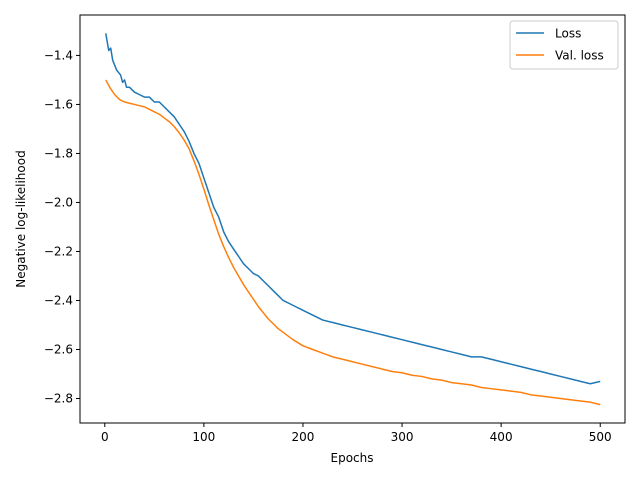  What do you see at coordinates (62, 226) in the screenshot?
I see `y-axis-ticks: −2.8 −2.6 −2.4 −2.2 −2.0 −1.8 −1.6 −1.4` at bounding box center [62, 226].